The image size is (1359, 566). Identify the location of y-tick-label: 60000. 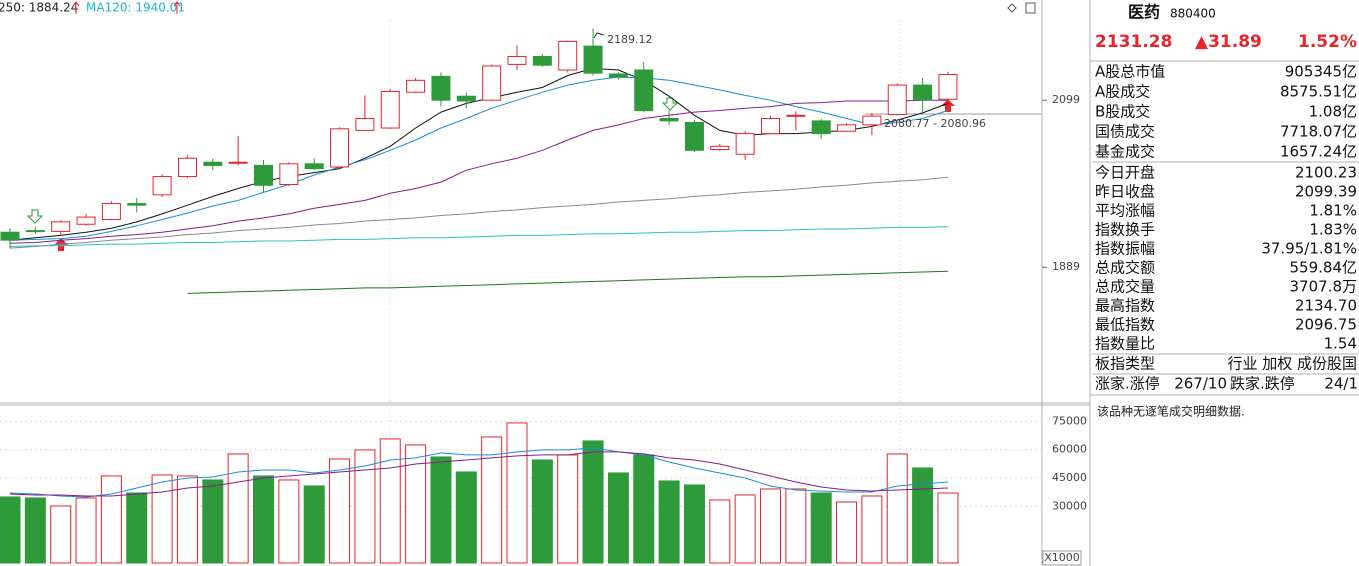
(1069, 449).